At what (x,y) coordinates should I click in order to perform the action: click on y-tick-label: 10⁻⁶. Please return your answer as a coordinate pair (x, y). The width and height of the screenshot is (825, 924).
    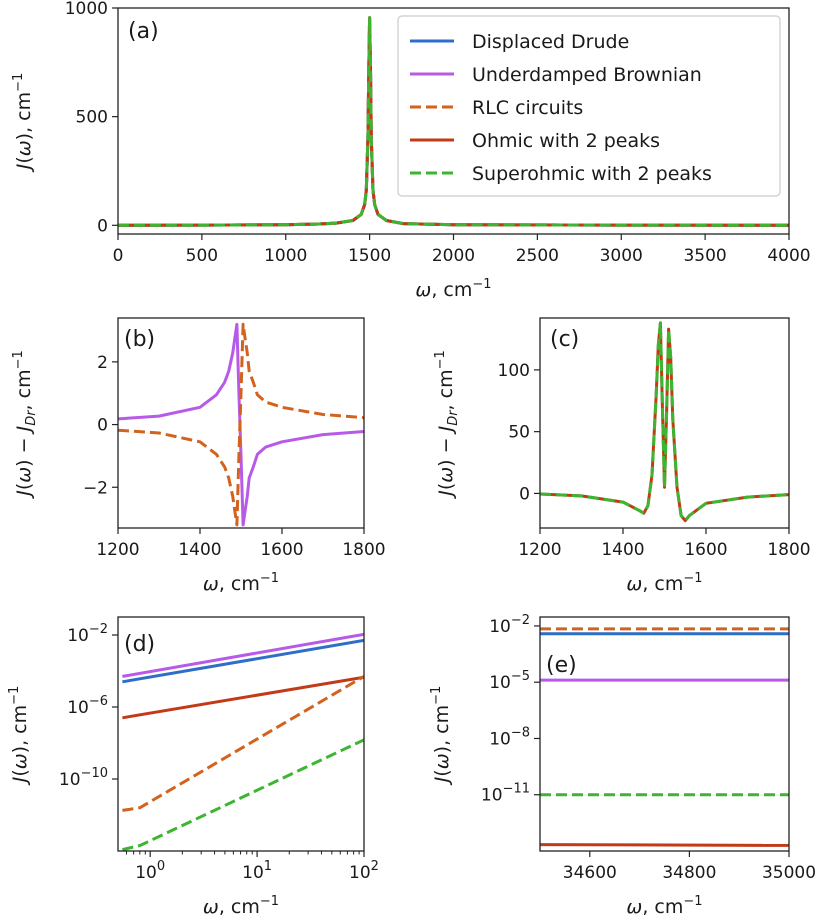
    Looking at the image, I should click on (87, 706).